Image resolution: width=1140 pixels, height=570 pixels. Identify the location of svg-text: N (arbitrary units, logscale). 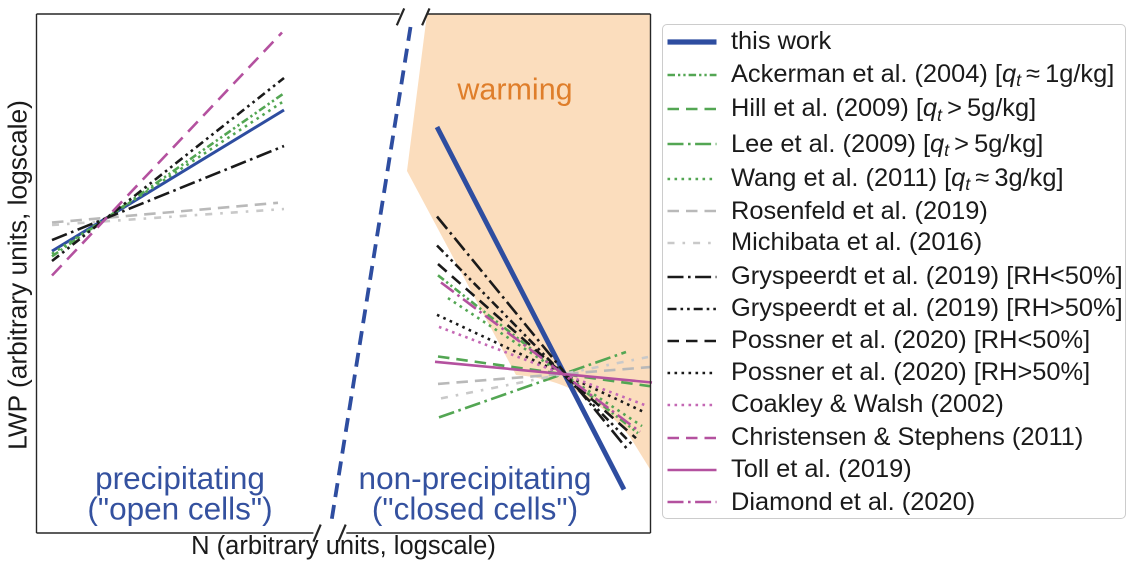
(343, 546).